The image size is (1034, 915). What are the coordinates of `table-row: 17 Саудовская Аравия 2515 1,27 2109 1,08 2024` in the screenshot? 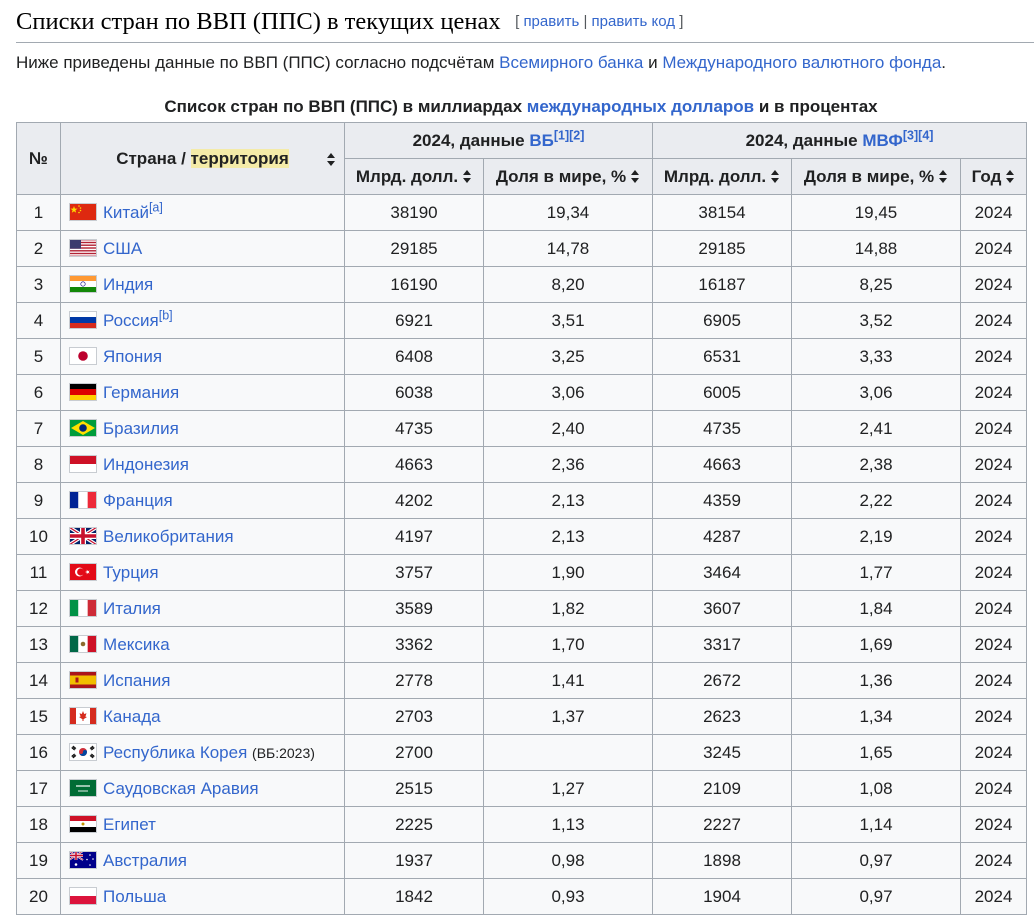 It's located at (522, 788).